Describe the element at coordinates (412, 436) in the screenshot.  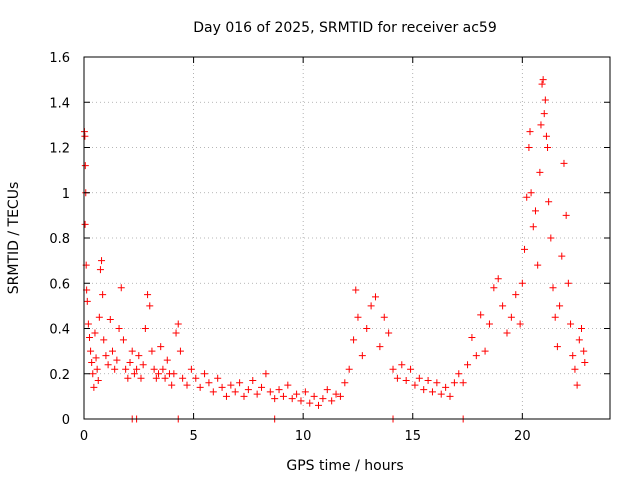
I see `x-tick-label: 15` at that location.